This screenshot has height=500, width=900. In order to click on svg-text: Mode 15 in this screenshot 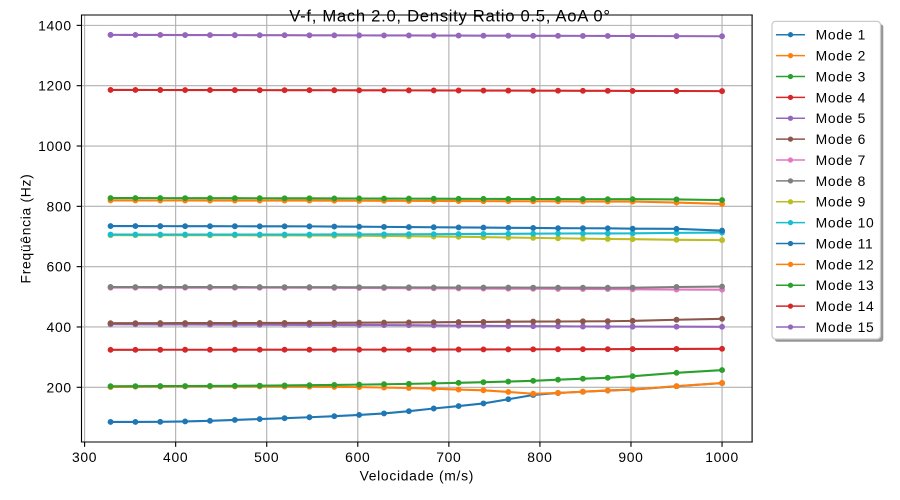, I will do `click(845, 327)`.